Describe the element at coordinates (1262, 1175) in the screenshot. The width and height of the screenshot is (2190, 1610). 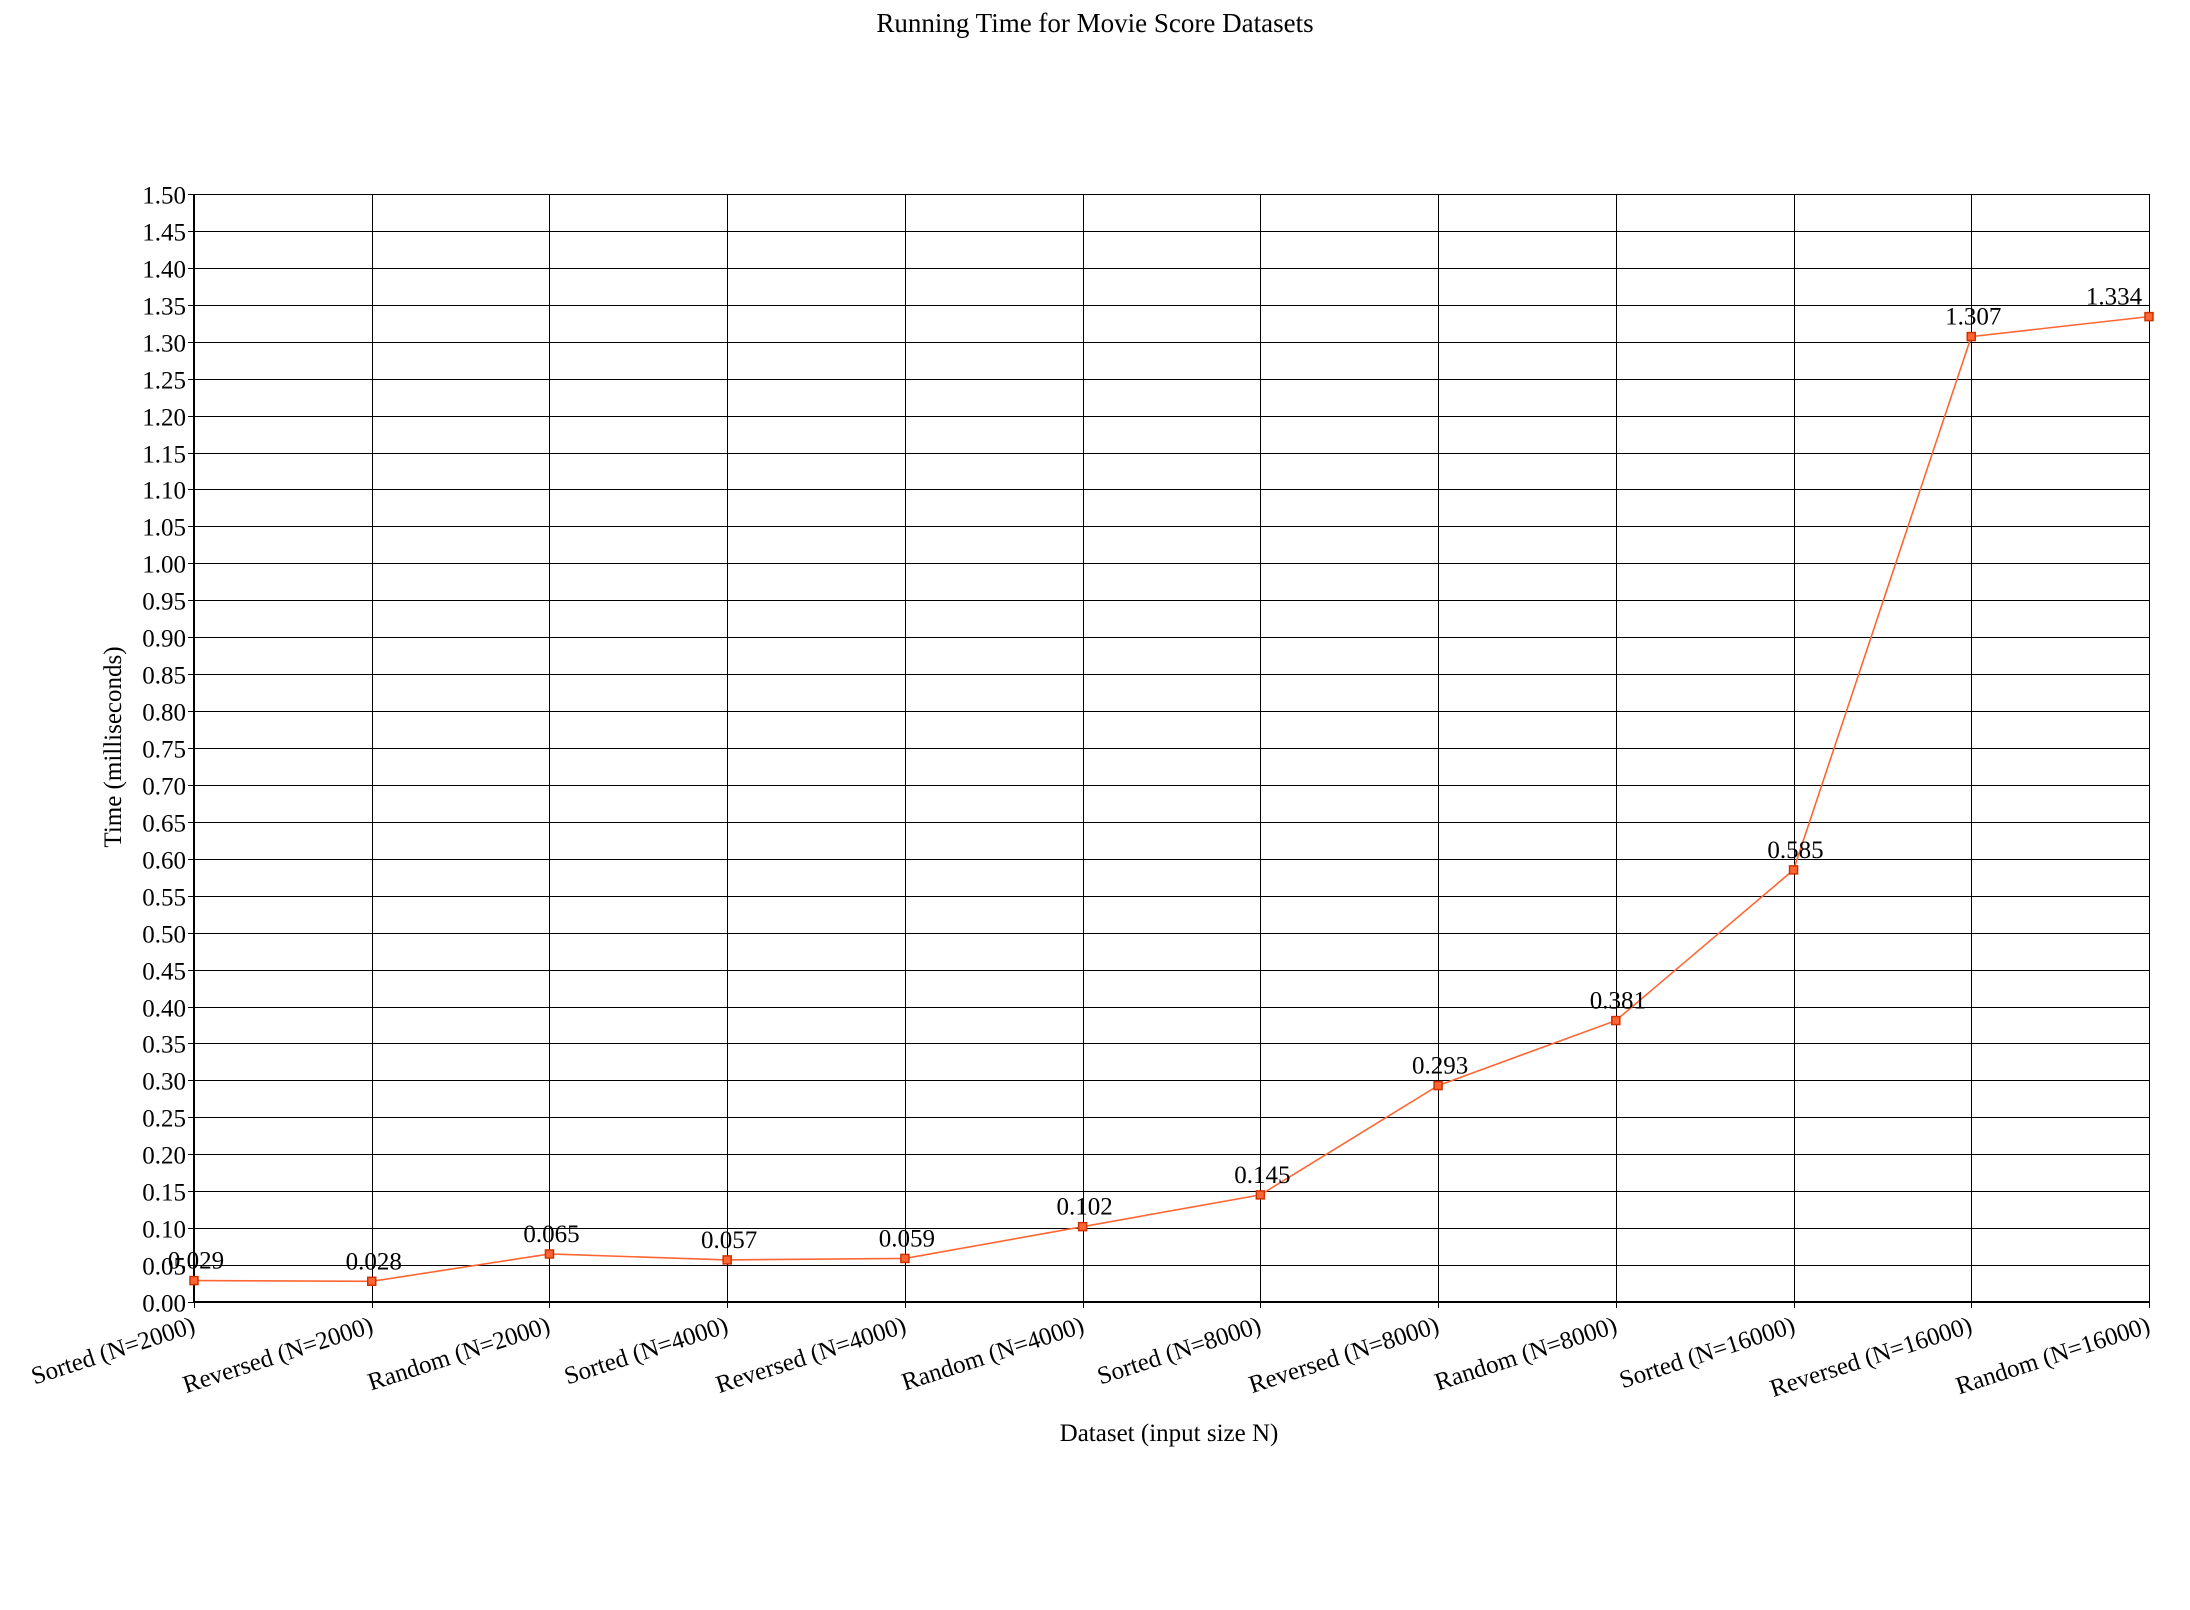
I see `data-label: 0.145` at that location.